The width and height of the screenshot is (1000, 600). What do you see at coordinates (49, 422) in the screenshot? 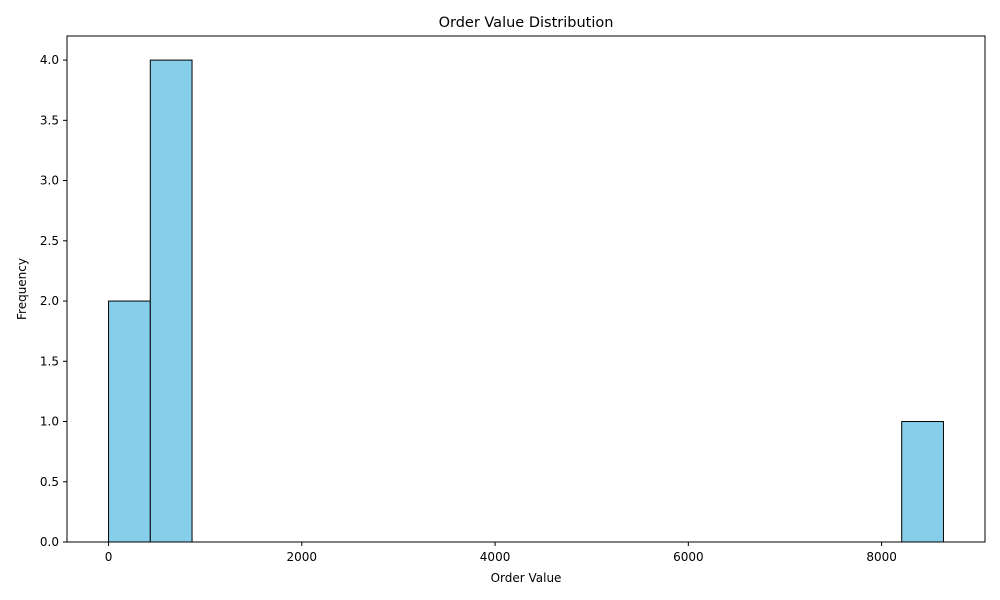
I see `y-tick-label-2: 1.0` at bounding box center [49, 422].